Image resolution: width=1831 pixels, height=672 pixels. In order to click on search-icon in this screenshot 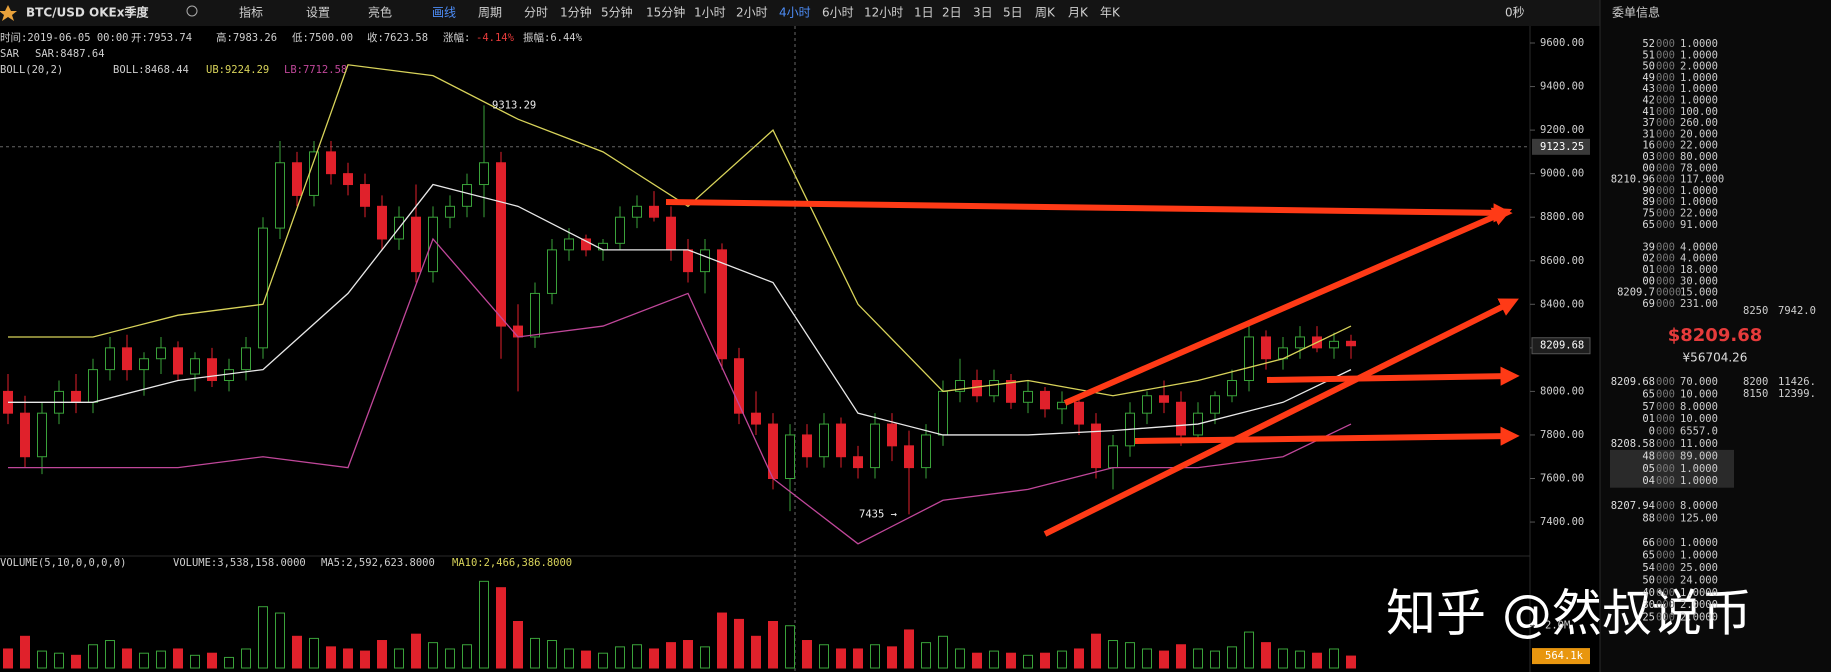, I will do `click(192, 11)`.